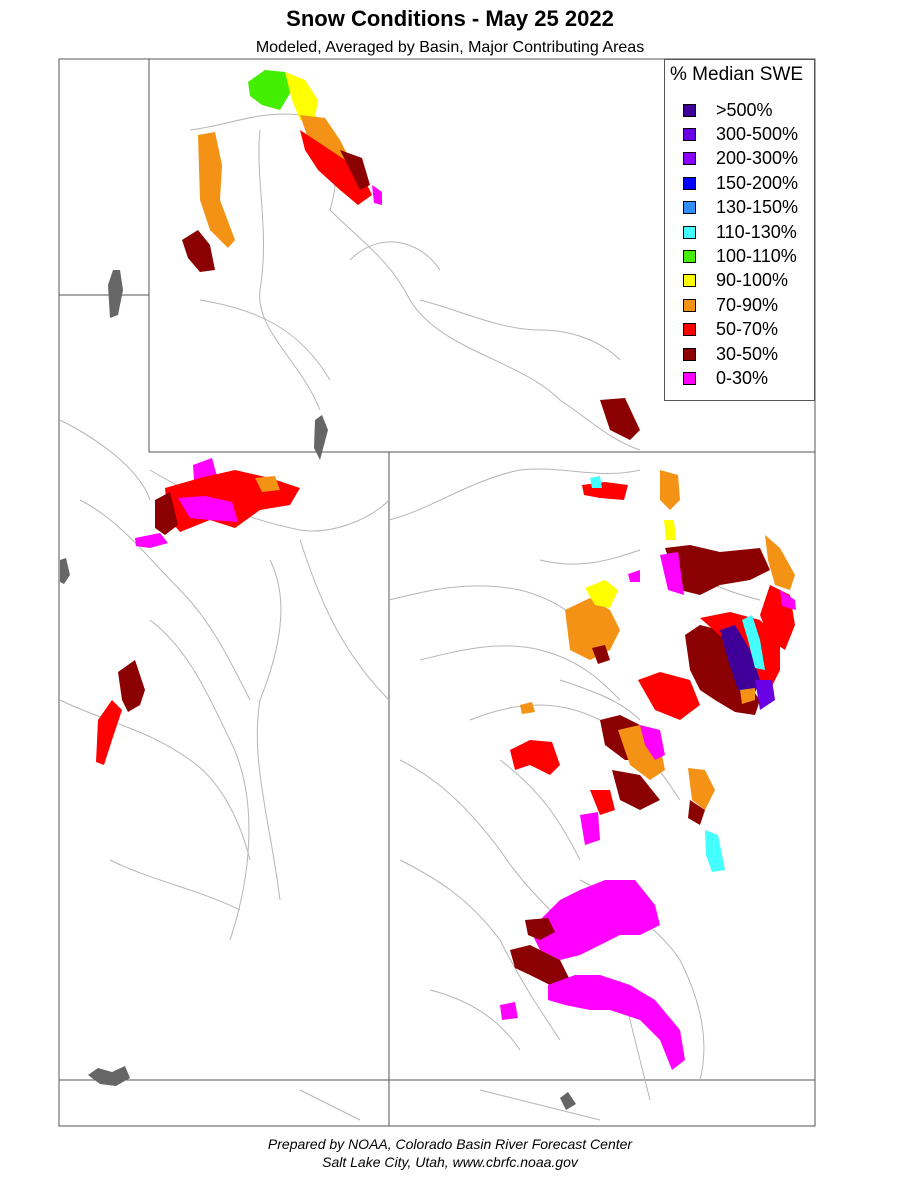  I want to click on legend-item: 150-200%, so click(740, 183).